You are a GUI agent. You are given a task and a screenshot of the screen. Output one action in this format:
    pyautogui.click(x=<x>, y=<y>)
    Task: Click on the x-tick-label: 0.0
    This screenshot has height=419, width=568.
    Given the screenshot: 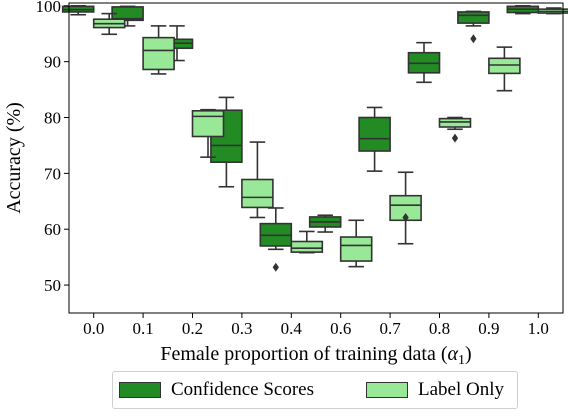 What is the action you would take?
    pyautogui.click(x=93, y=328)
    